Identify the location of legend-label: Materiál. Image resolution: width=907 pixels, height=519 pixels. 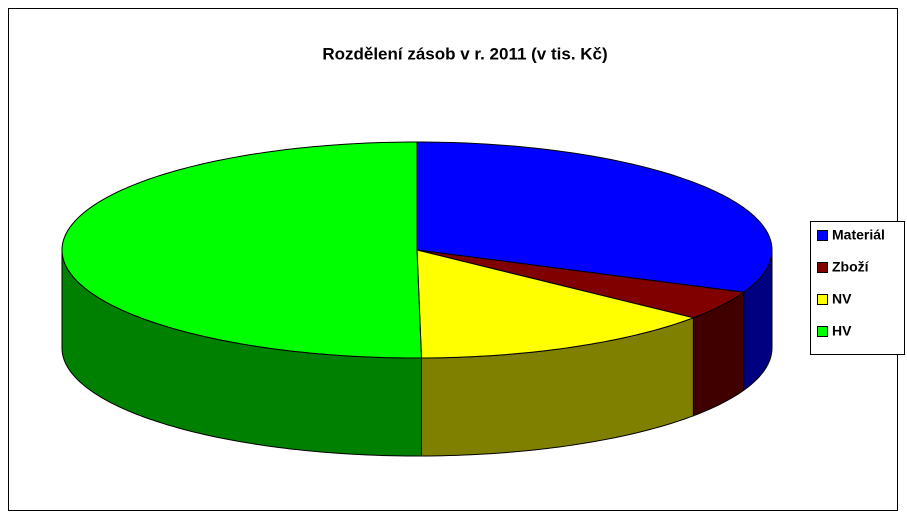
(858, 235).